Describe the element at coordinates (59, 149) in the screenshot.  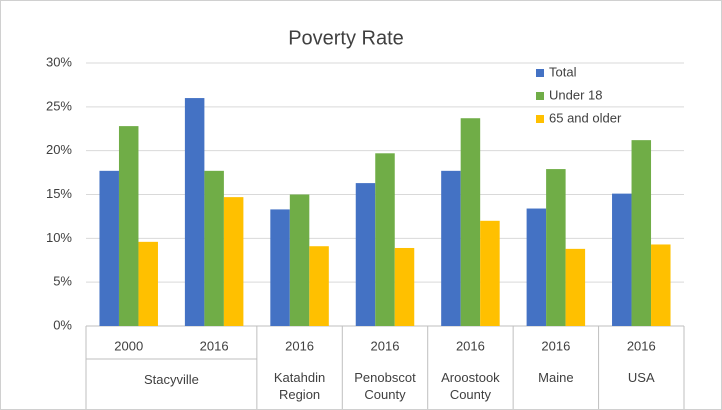
I see `y-tick-label: 20%` at that location.